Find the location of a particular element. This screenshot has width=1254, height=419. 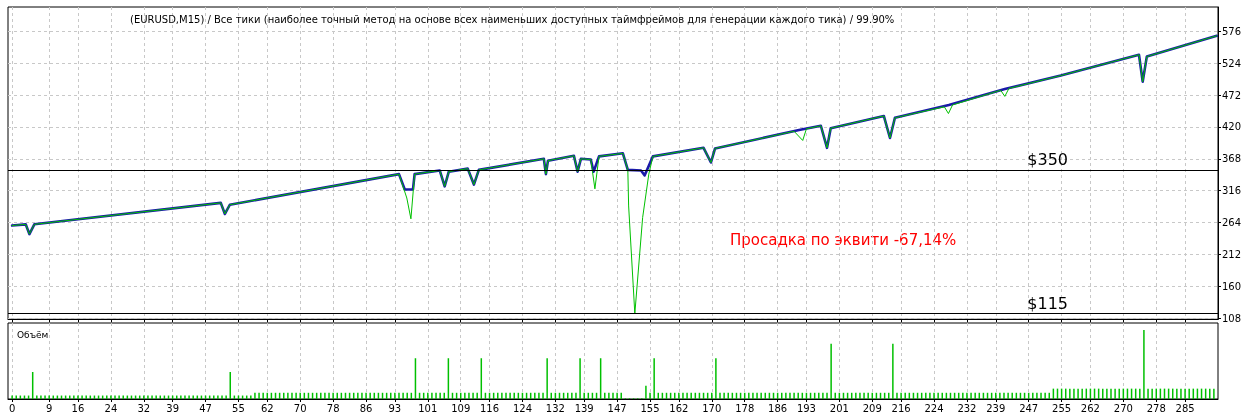

y-tick-label: 108 is located at coordinates (1232, 318).